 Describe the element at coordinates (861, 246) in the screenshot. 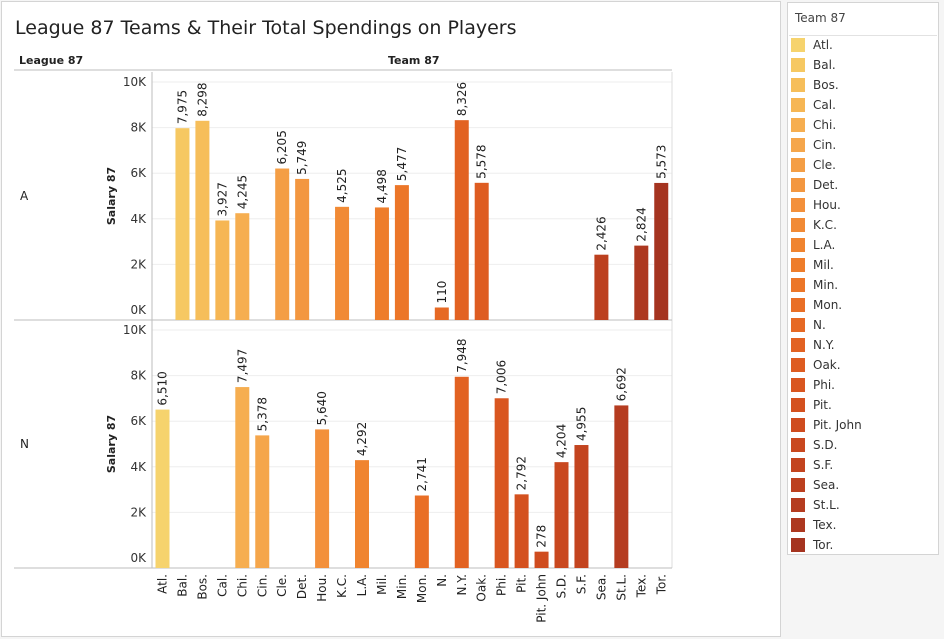

I see `legend-item: L.A.` at that location.